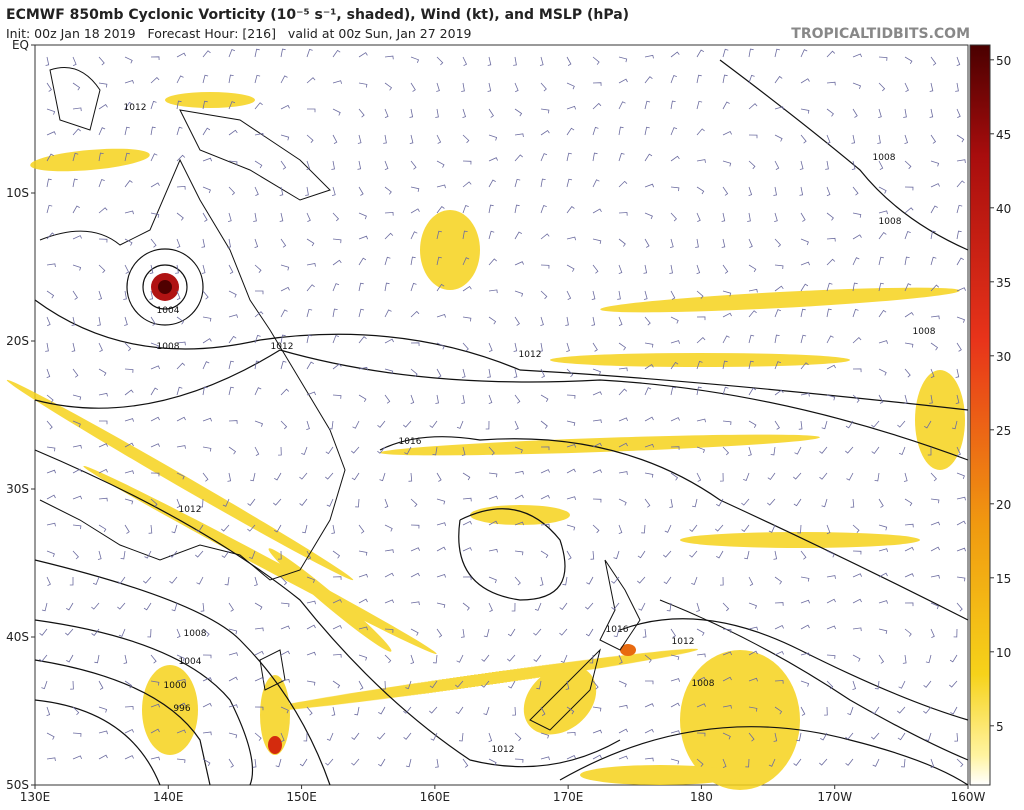  What do you see at coordinates (701, 797) in the screenshot?
I see `lon-label: 180` at bounding box center [701, 797].